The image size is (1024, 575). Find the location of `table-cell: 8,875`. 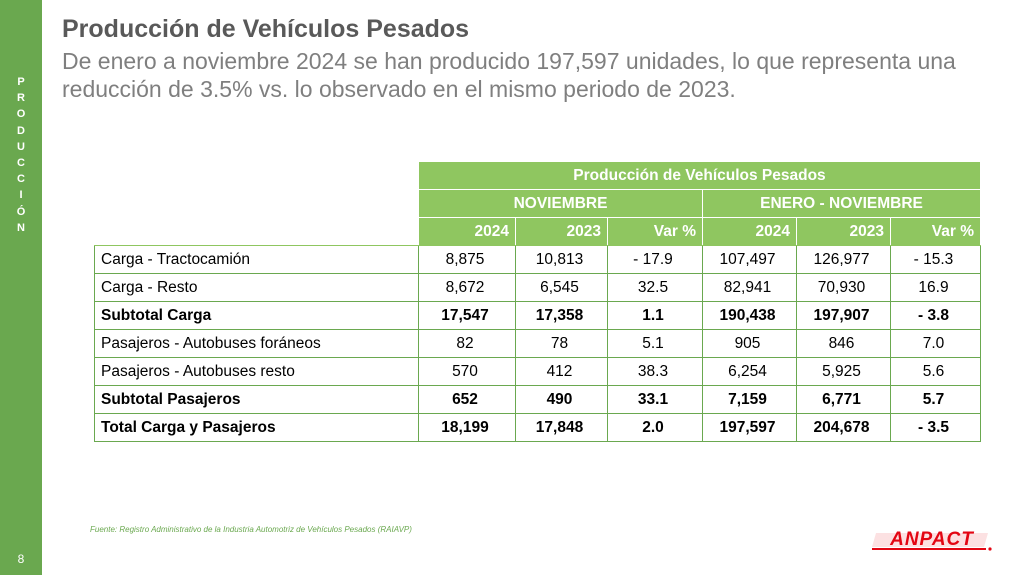

table-cell: 8,875 is located at coordinates (467, 259).